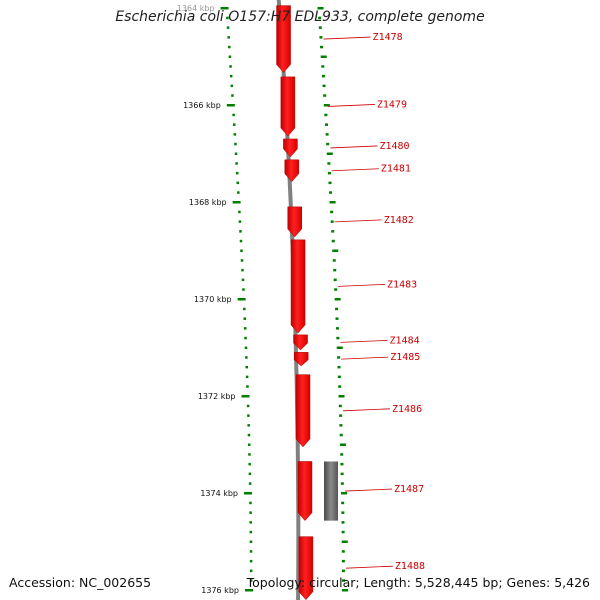 The image size is (600, 600). I want to click on gene-arrow-z1486, so click(303, 411).